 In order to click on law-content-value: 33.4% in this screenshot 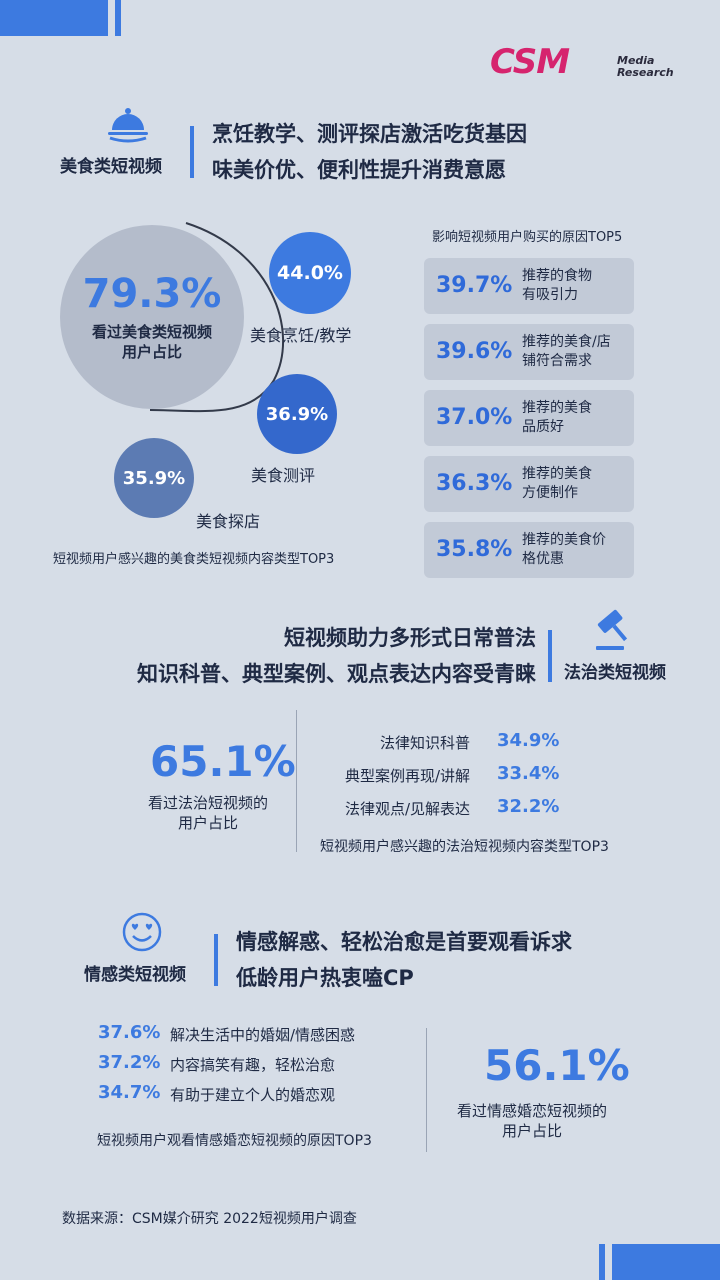, I will do `click(528, 773)`.